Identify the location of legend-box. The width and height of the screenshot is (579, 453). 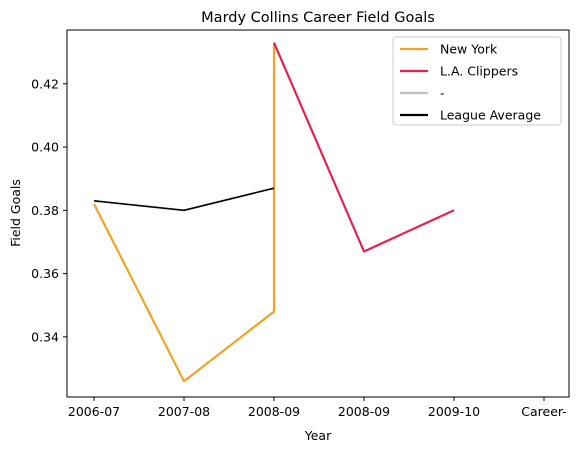
(477, 81).